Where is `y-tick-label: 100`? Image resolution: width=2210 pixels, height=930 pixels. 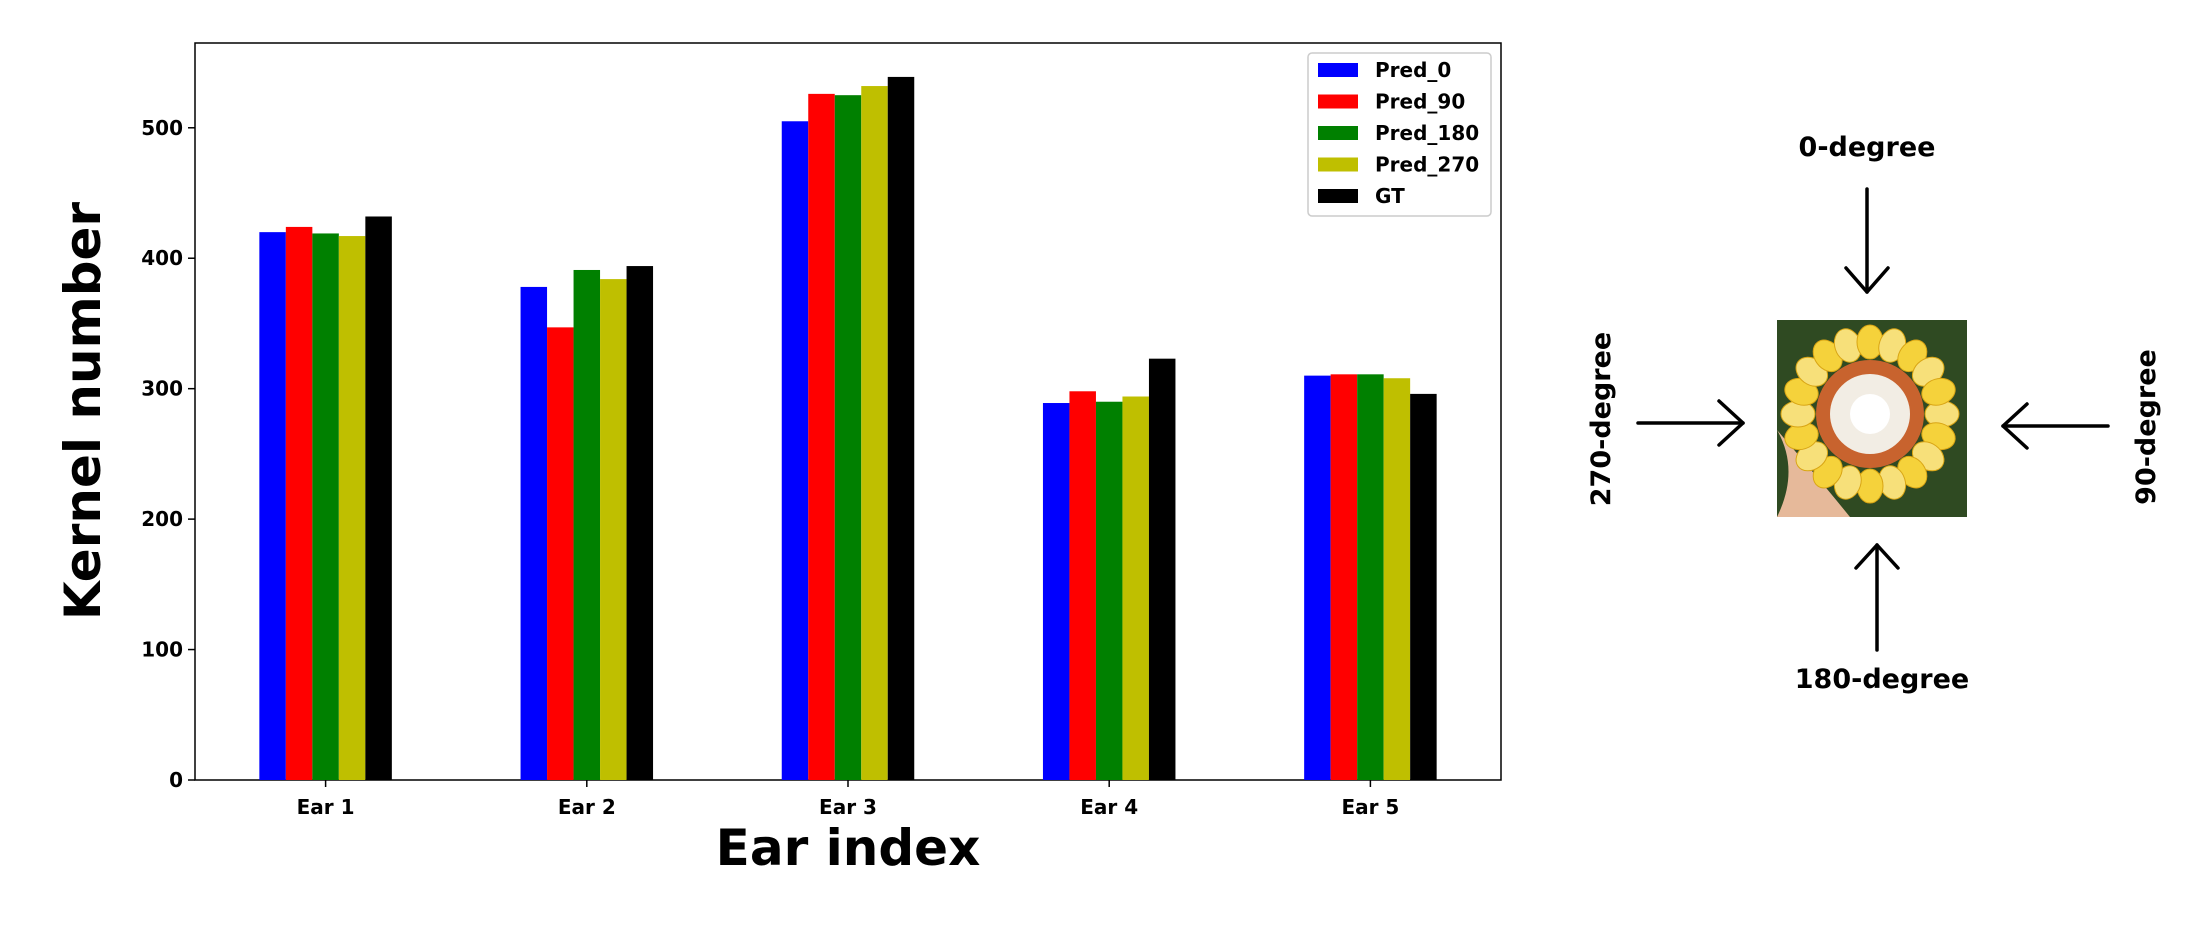 y-tick-label: 100 is located at coordinates (162, 650).